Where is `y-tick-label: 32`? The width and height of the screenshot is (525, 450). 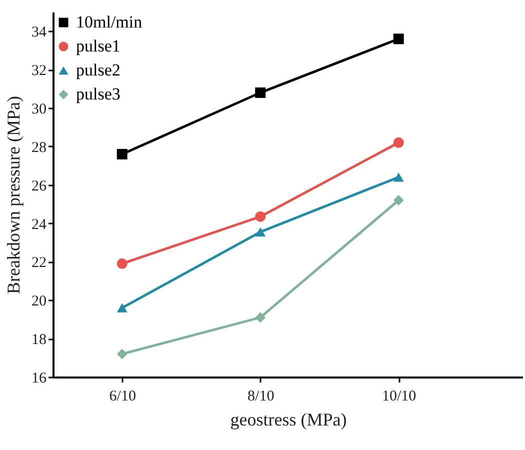 y-tick-label: 32 is located at coordinates (39, 71).